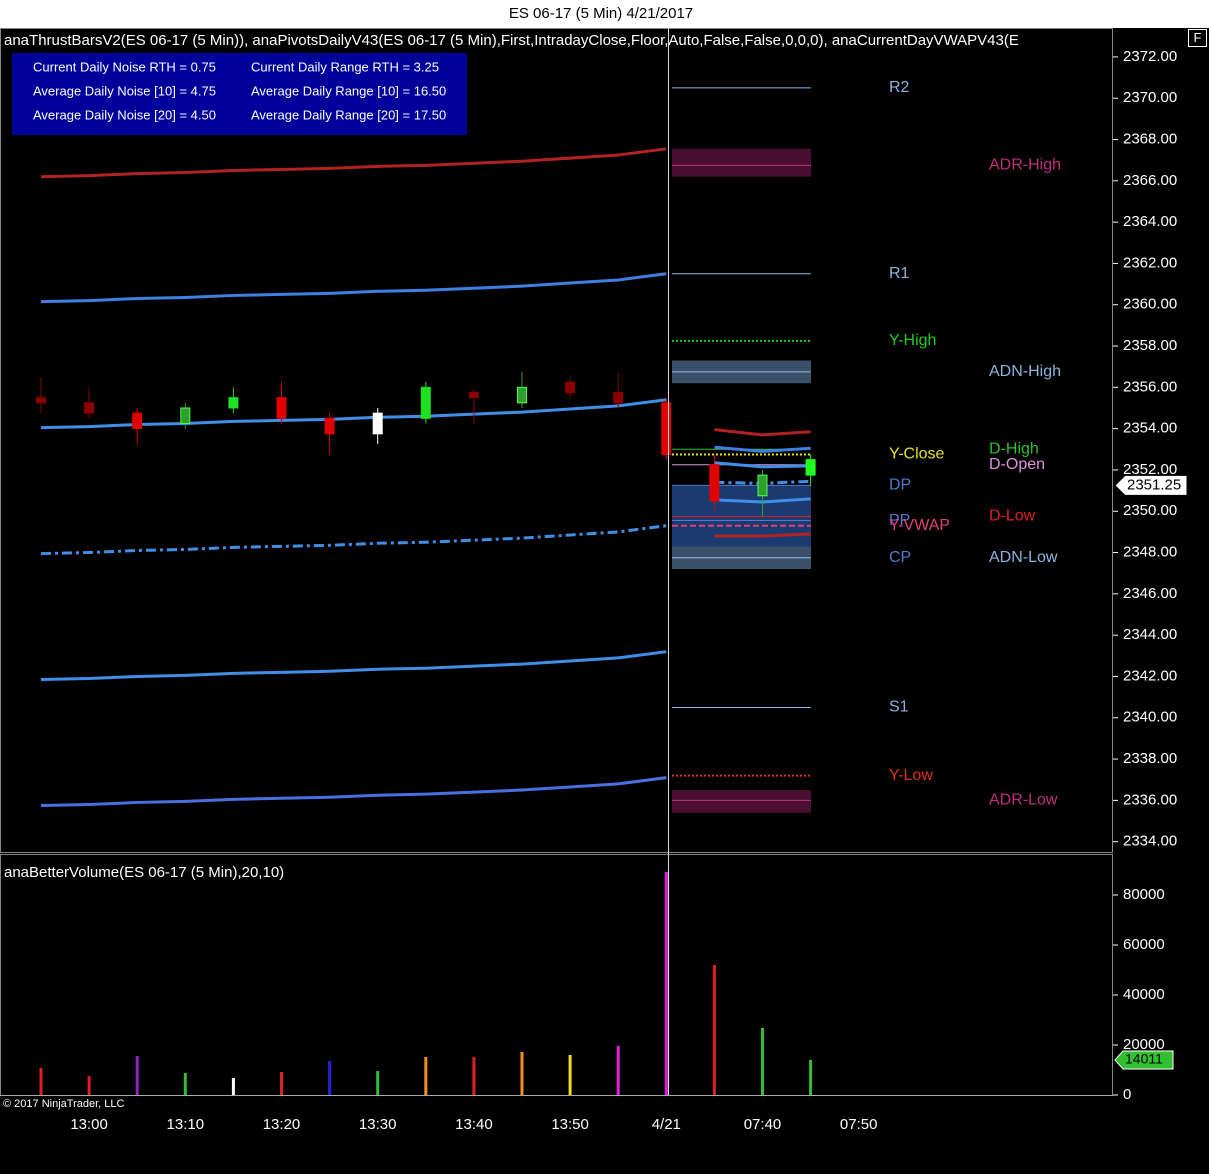 Image resolution: width=1209 pixels, height=1174 pixels. Describe the element at coordinates (474, 1124) in the screenshot. I see `x-tick-label: 13:40` at that location.